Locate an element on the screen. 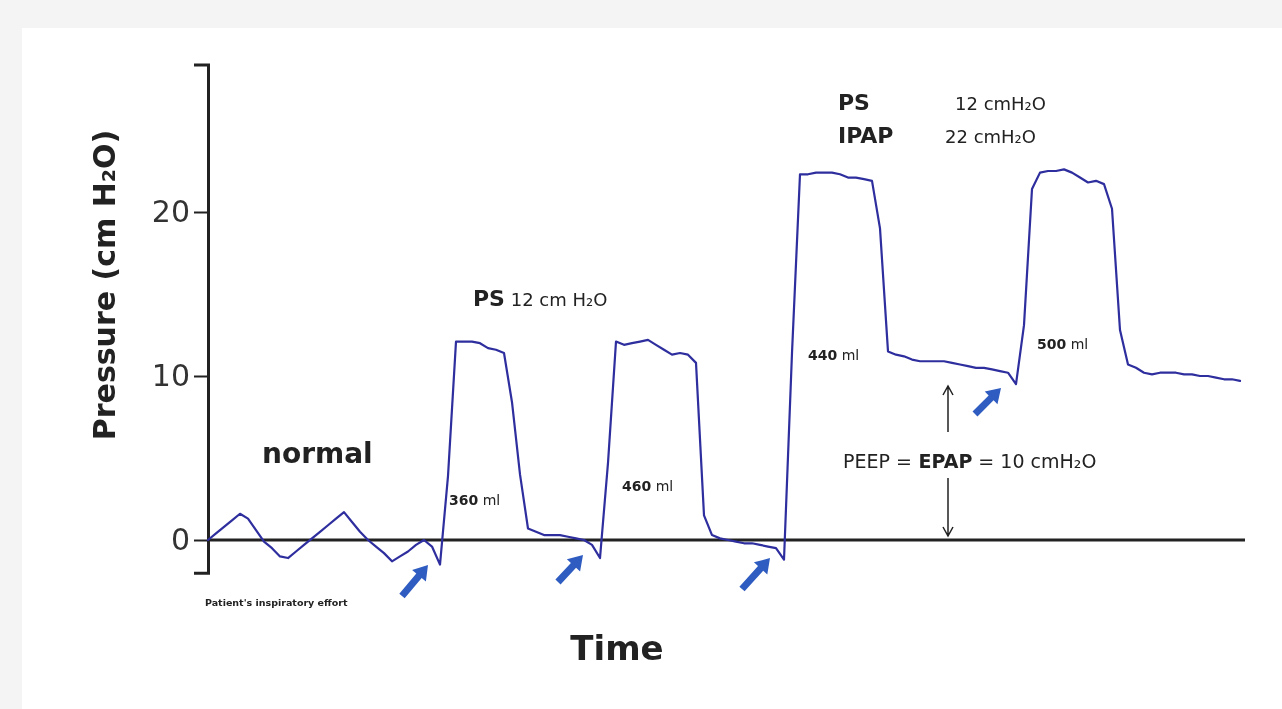  annotation: 460 ml is located at coordinates (648, 486).